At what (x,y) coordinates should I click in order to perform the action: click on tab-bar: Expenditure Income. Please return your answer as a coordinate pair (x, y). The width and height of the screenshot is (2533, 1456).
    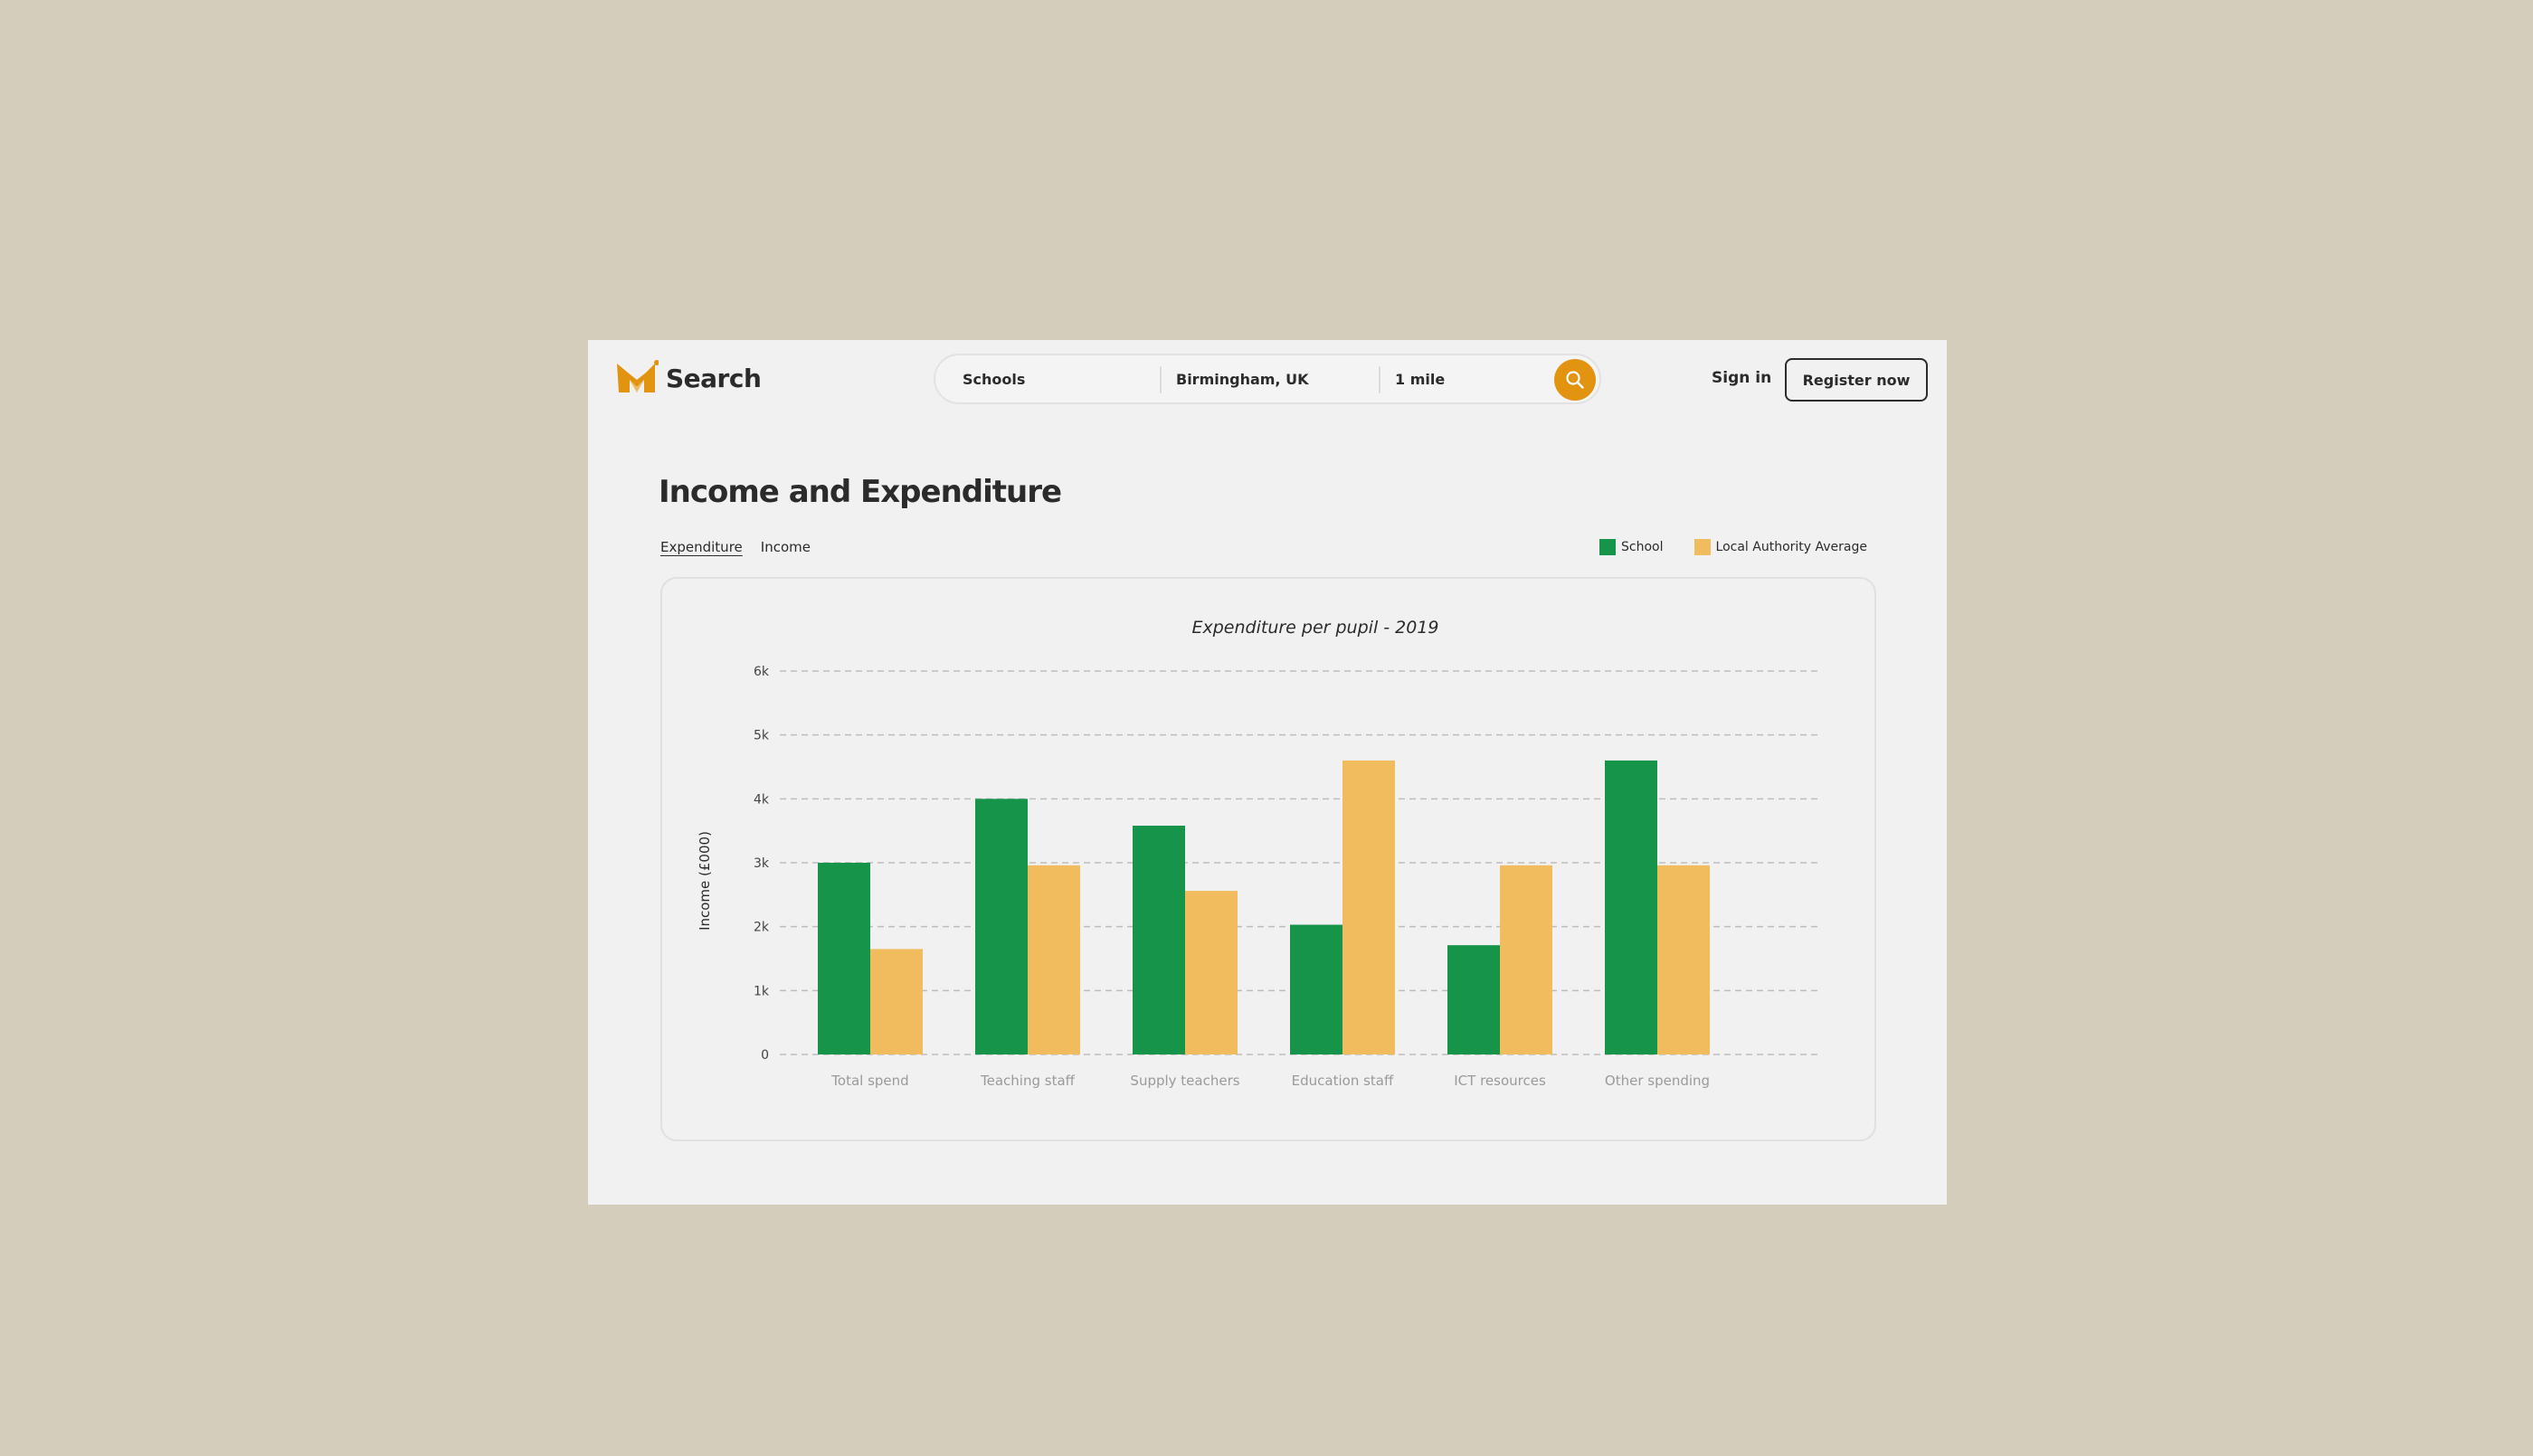
    Looking at the image, I should click on (735, 547).